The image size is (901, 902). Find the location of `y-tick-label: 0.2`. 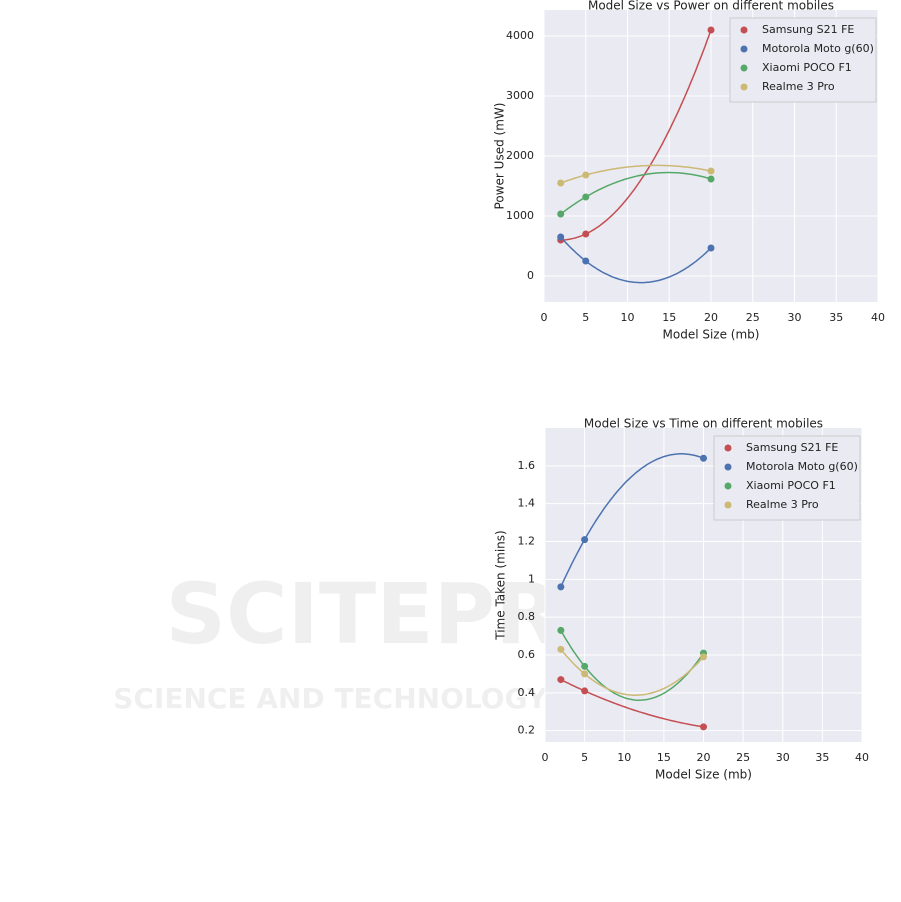

y-tick-label: 0.2 is located at coordinates (527, 730).